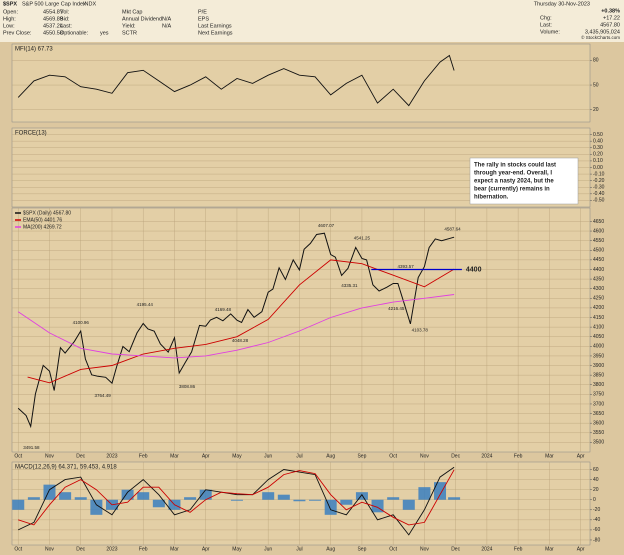  Describe the element at coordinates (299, 456) in the screenshot. I see `x-tick-label: Jul` at that location.